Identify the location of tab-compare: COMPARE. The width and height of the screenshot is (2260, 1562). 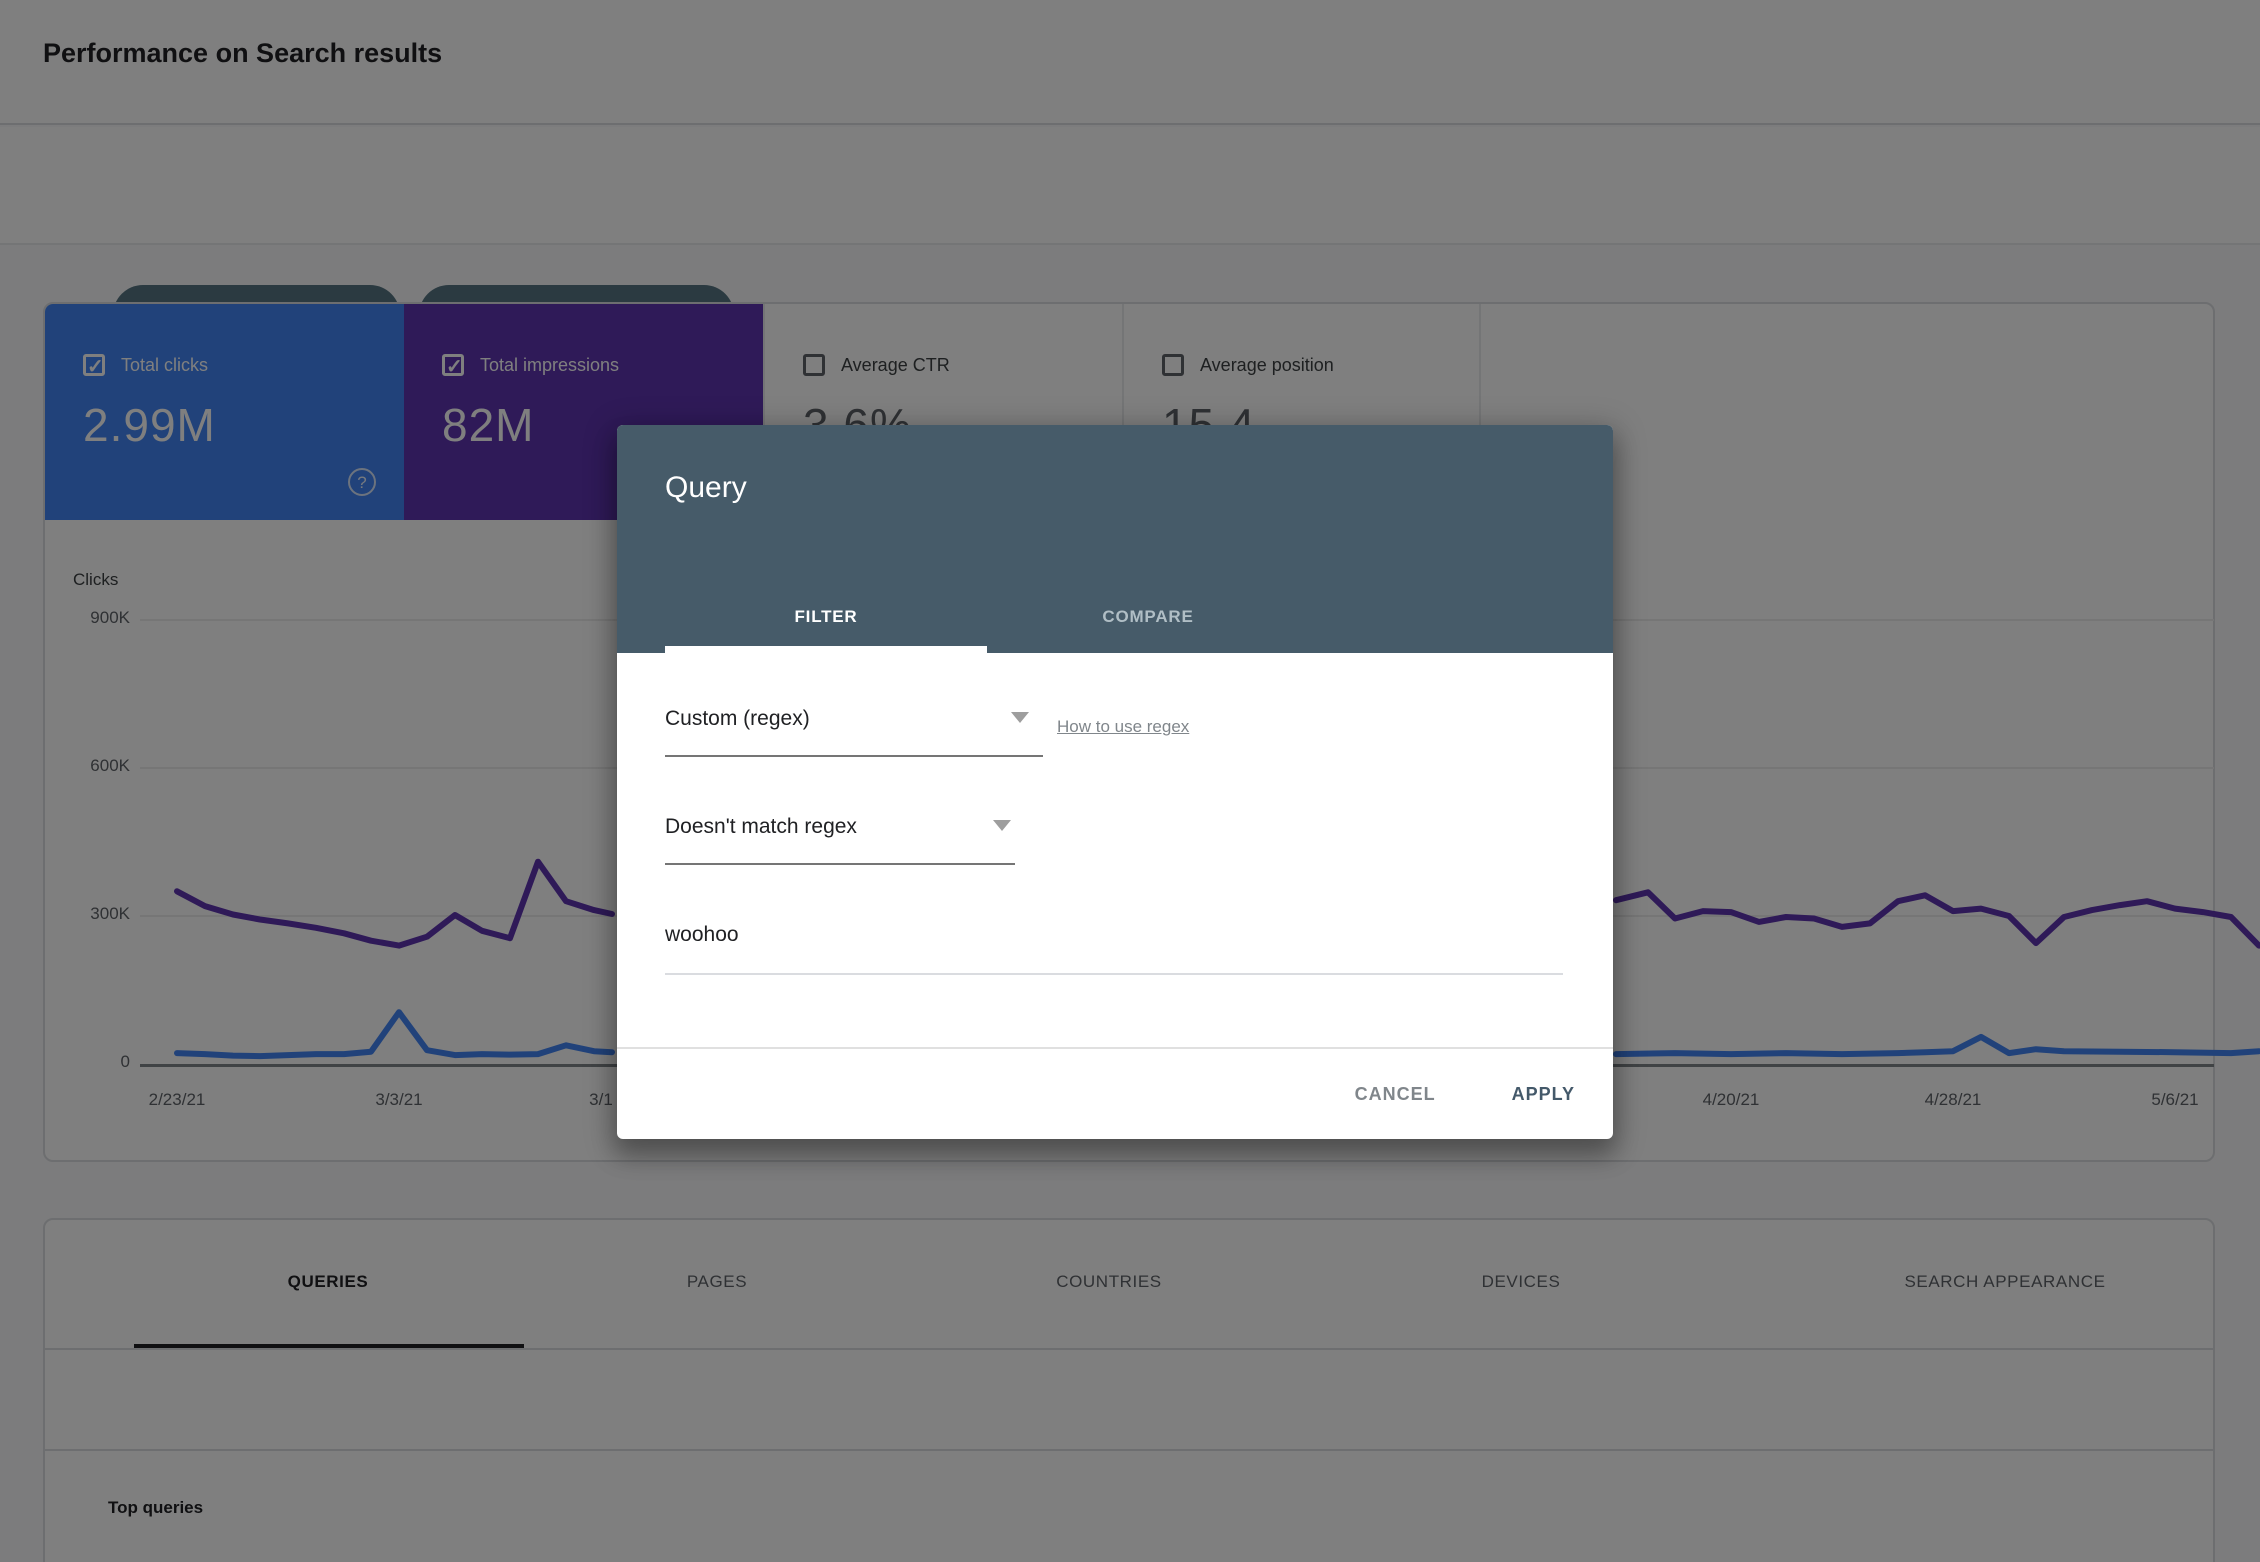
(1148, 616).